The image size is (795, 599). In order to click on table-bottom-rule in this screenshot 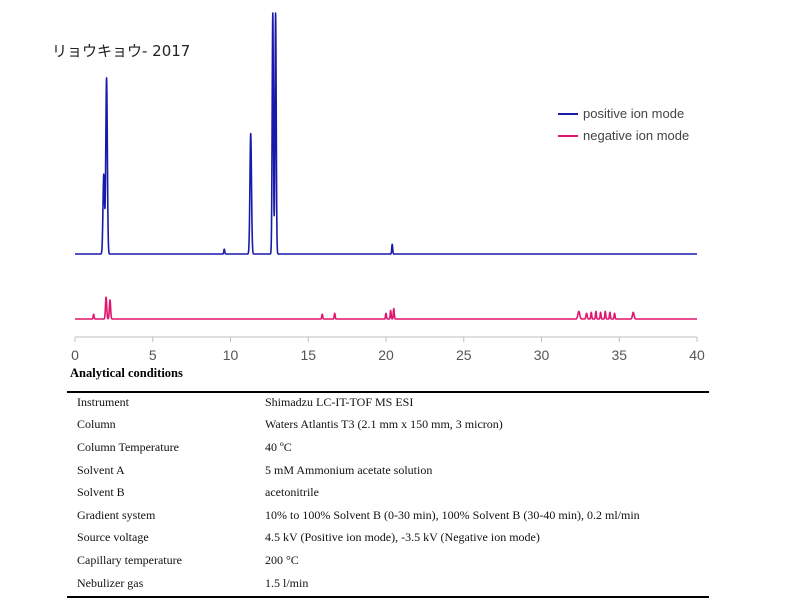, I will do `click(388, 597)`.